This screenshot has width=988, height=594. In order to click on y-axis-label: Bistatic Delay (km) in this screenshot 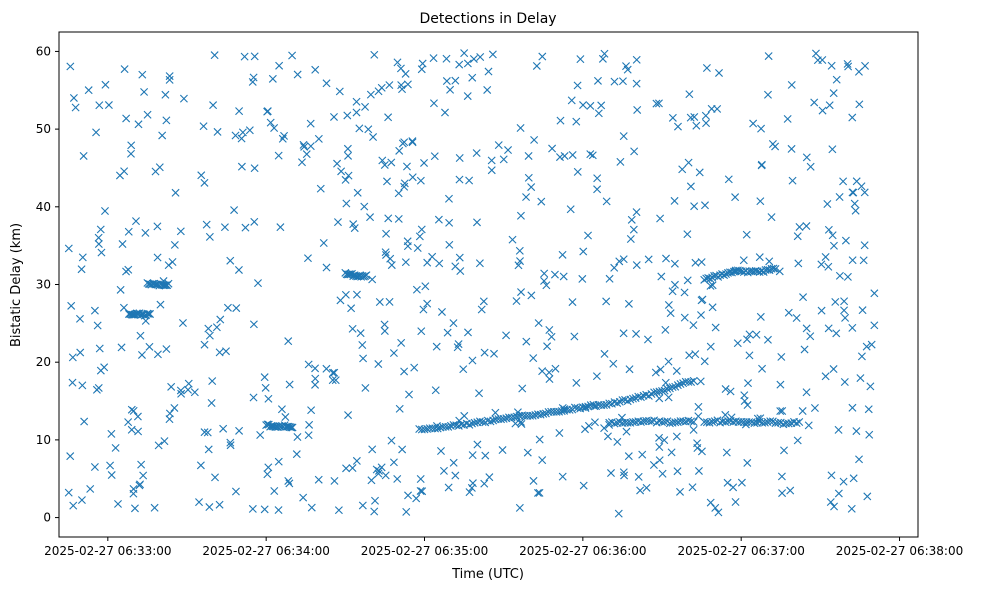, I will do `click(16, 285)`.